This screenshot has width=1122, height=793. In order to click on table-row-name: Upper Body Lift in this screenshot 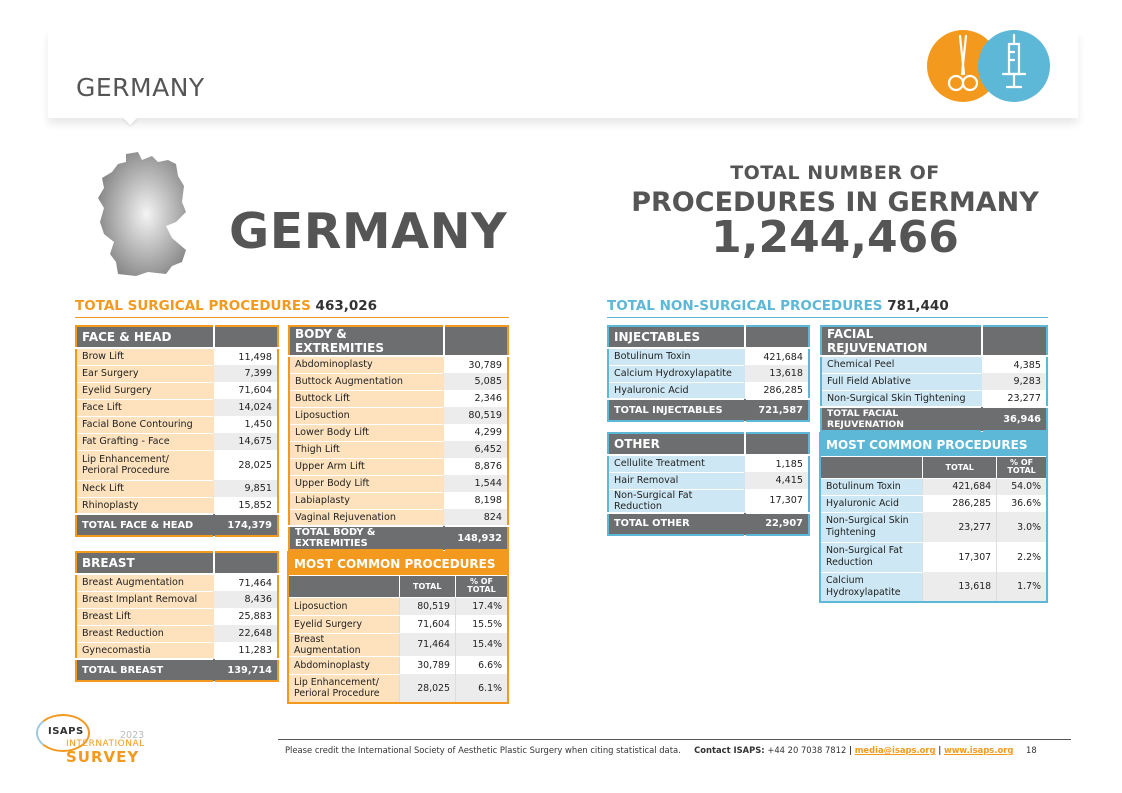, I will do `click(366, 484)`.